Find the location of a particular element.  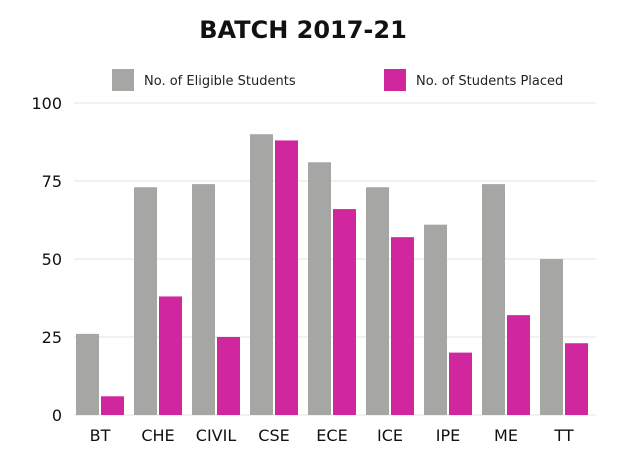

bar-cse-placed is located at coordinates (286, 277).